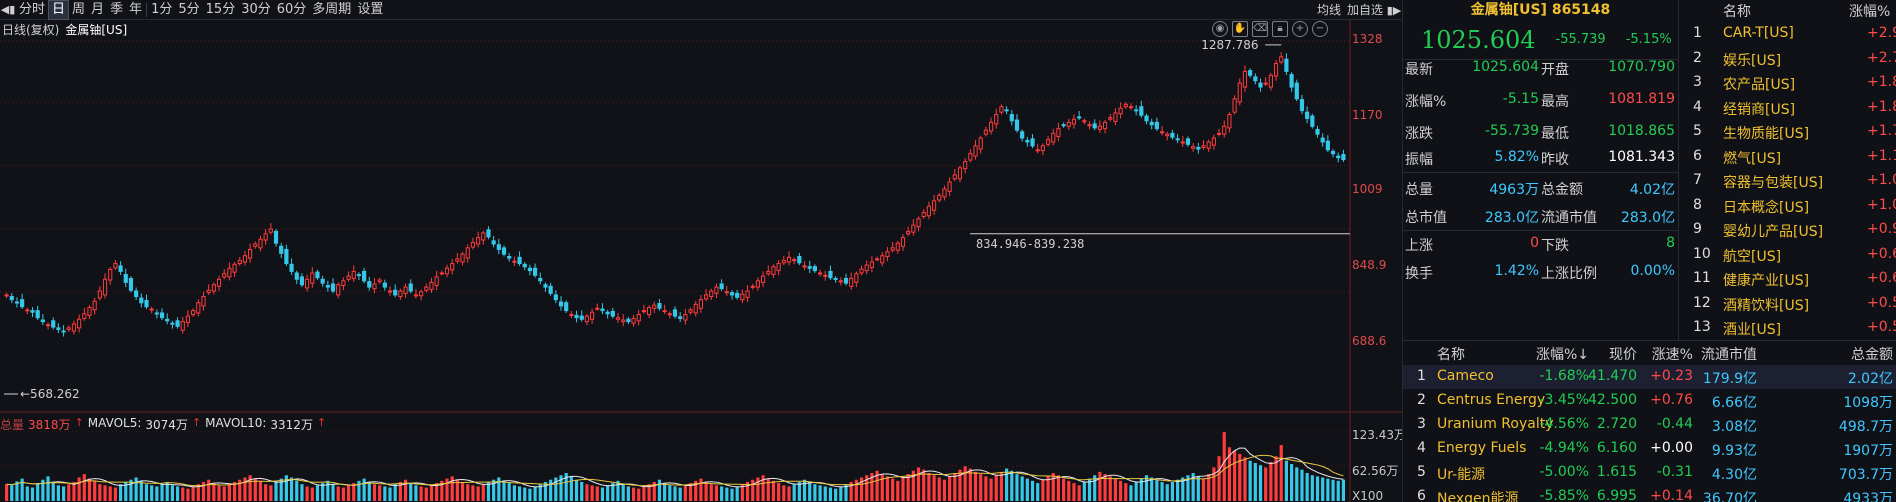 This screenshot has width=1896, height=502. Describe the element at coordinates (1562, 190) in the screenshot. I see `quote-field-label: 总金额` at that location.